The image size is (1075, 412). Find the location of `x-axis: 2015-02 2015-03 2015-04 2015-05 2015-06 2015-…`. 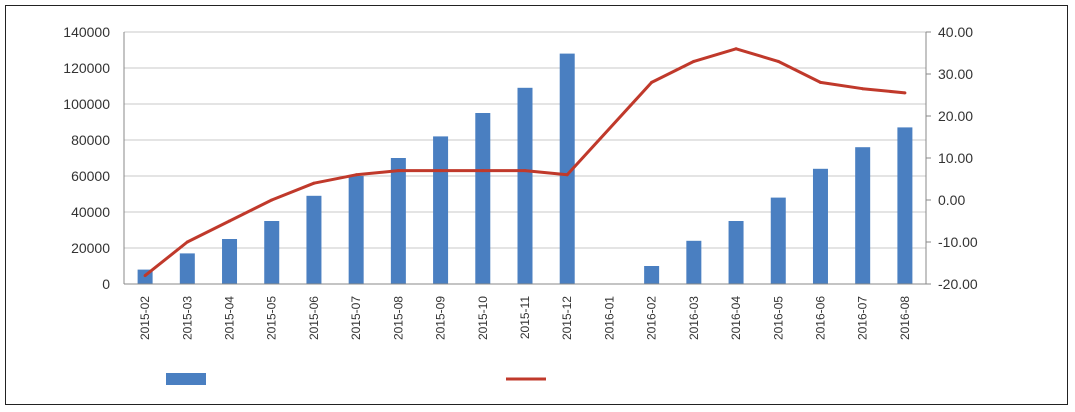

x-axis: 2015-02 2015-03 2015-04 2015-05 2015-06 2015-… is located at coordinates (525, 311).